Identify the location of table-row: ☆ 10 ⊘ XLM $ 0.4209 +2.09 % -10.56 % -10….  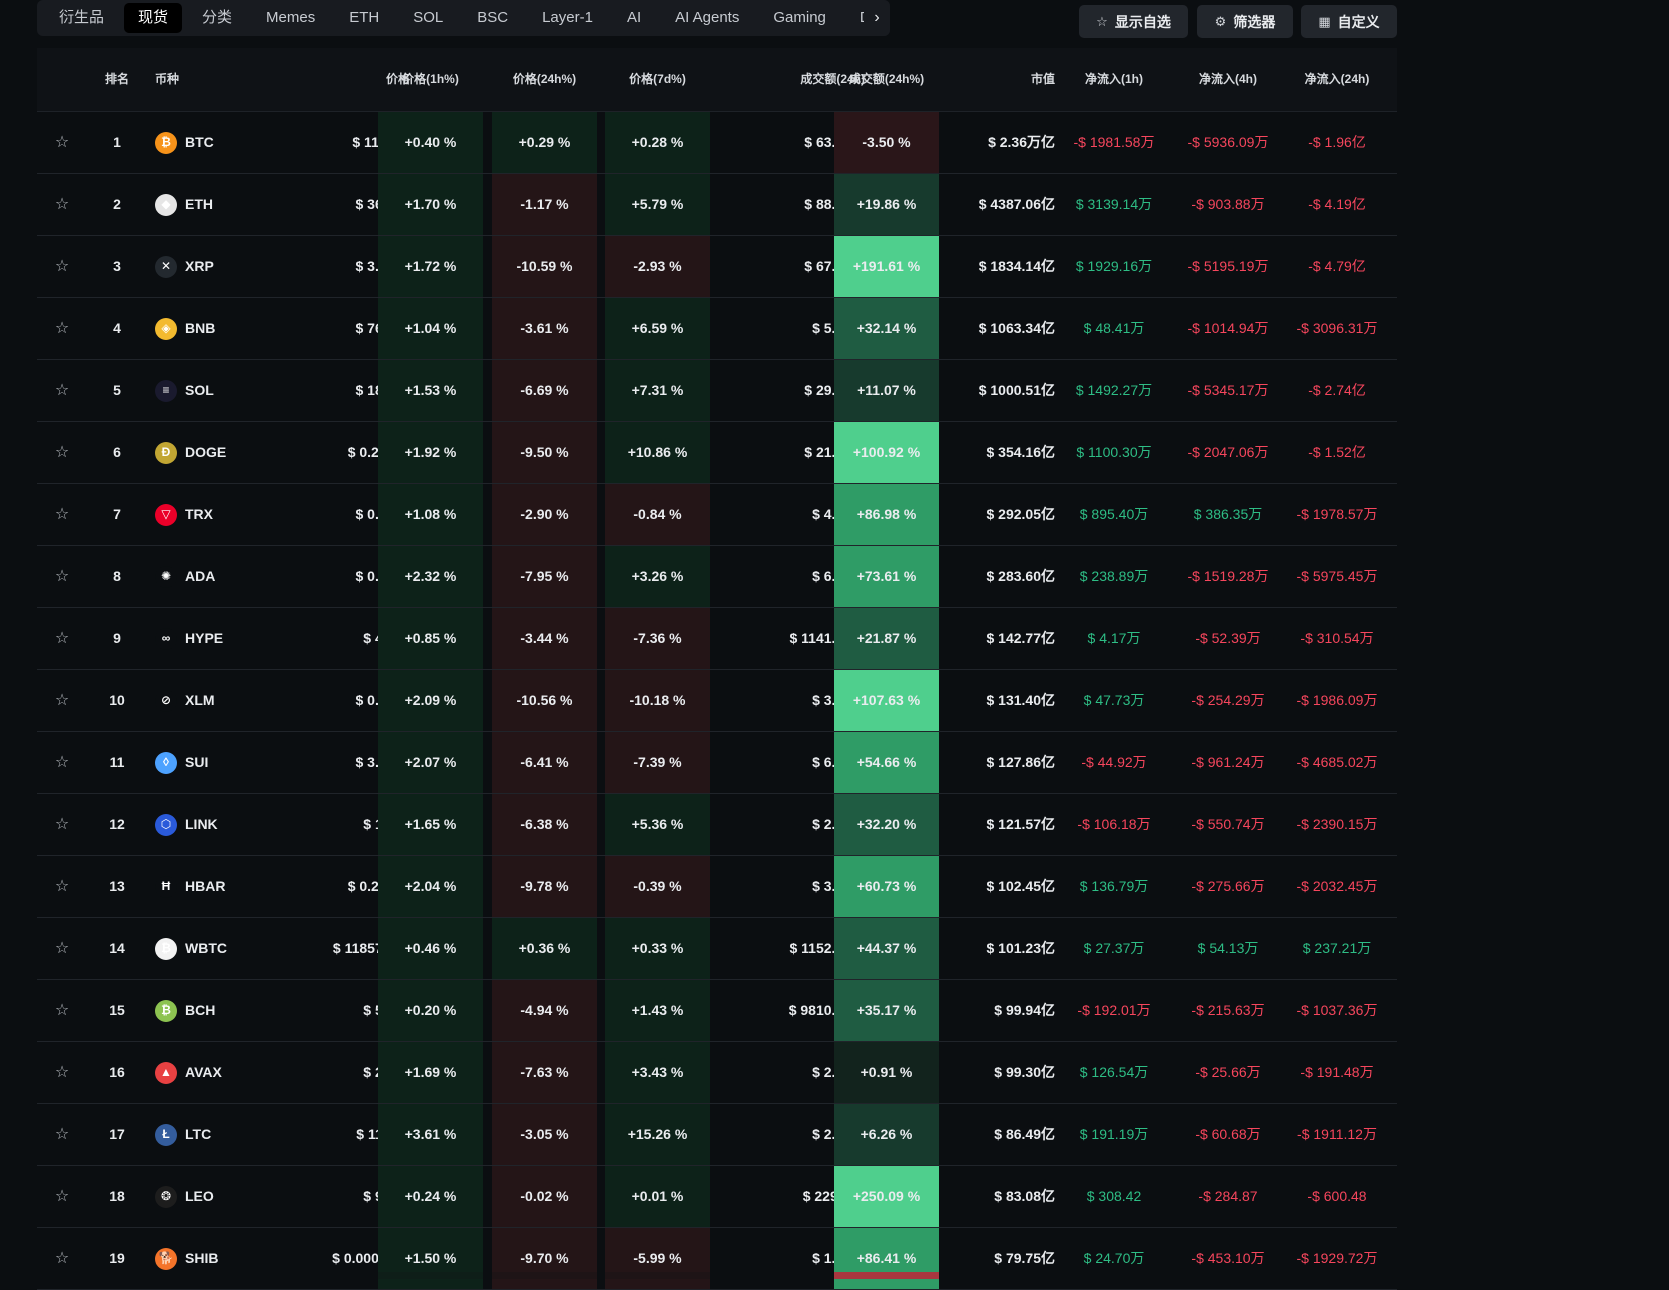
(717, 701).